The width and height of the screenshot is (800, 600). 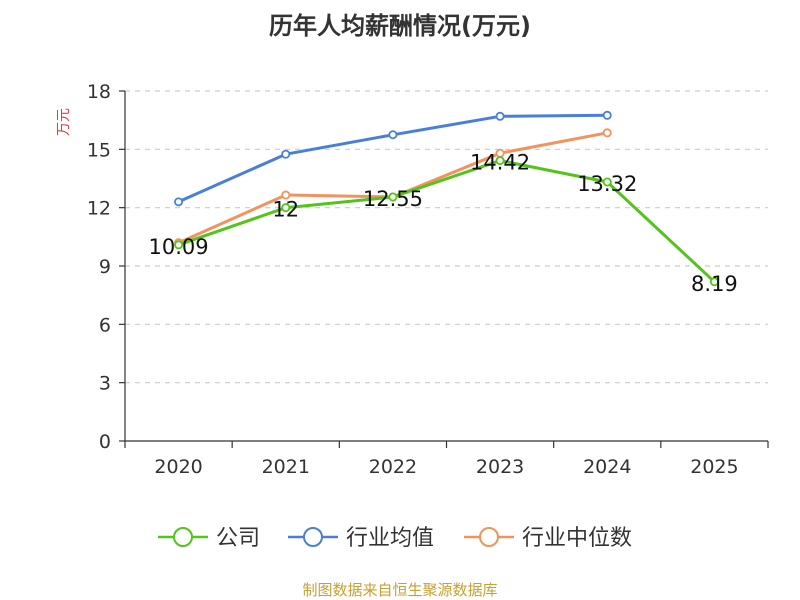 I want to click on chart-title: 历年人均薪酬情况(万元), so click(x=400, y=26).